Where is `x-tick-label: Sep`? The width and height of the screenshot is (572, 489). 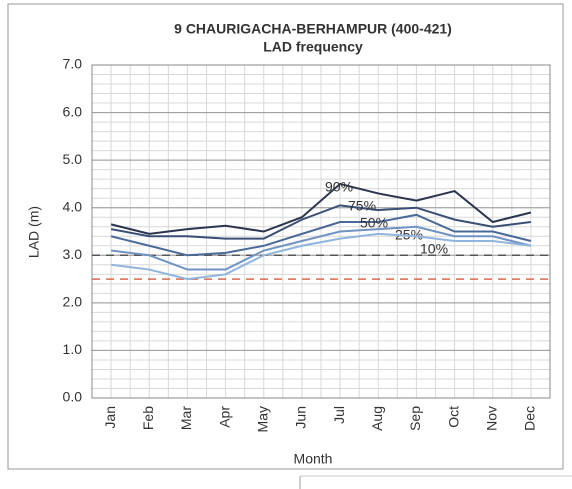
x-tick-label: Sep is located at coordinates (415, 418).